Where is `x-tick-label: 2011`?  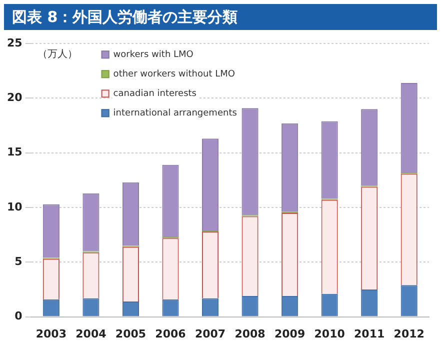 x-tick-label: 2011 is located at coordinates (369, 333).